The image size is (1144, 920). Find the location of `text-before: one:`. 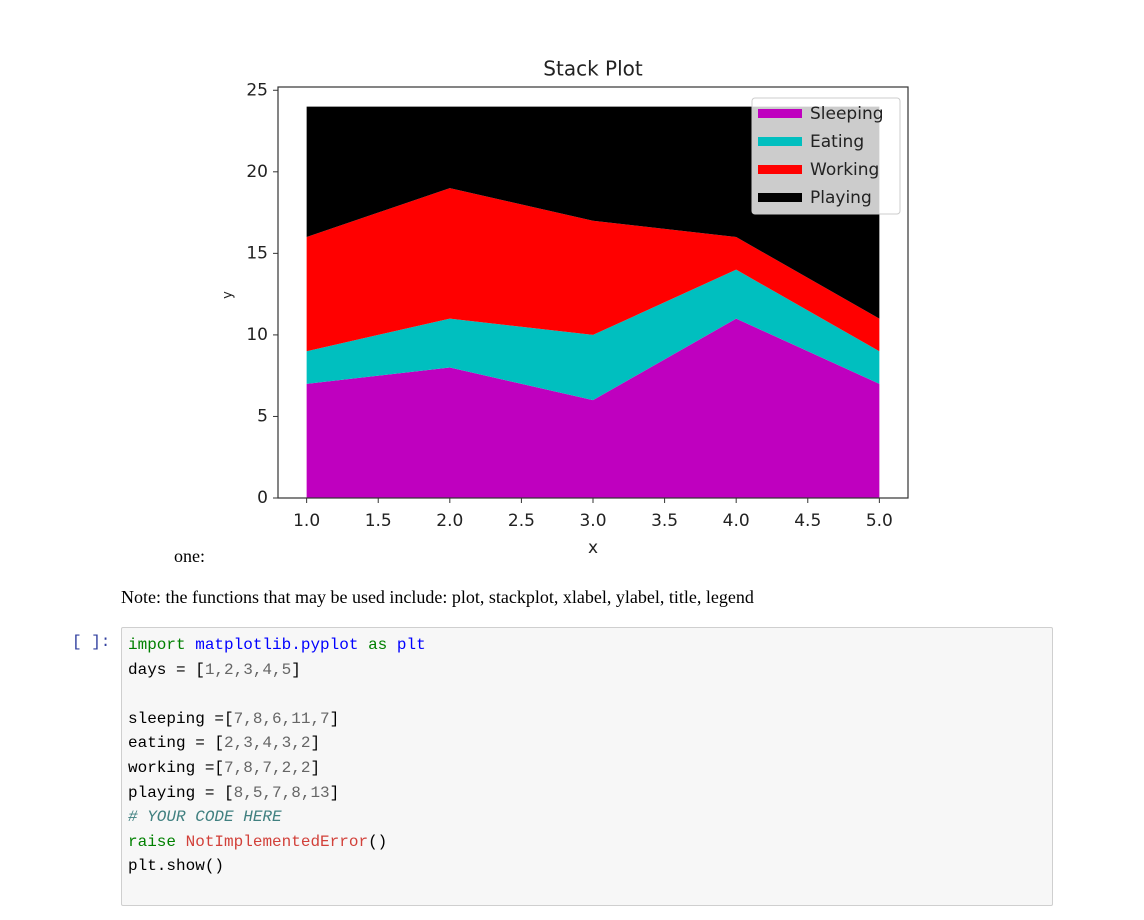

text-before: one: is located at coordinates (189, 556).